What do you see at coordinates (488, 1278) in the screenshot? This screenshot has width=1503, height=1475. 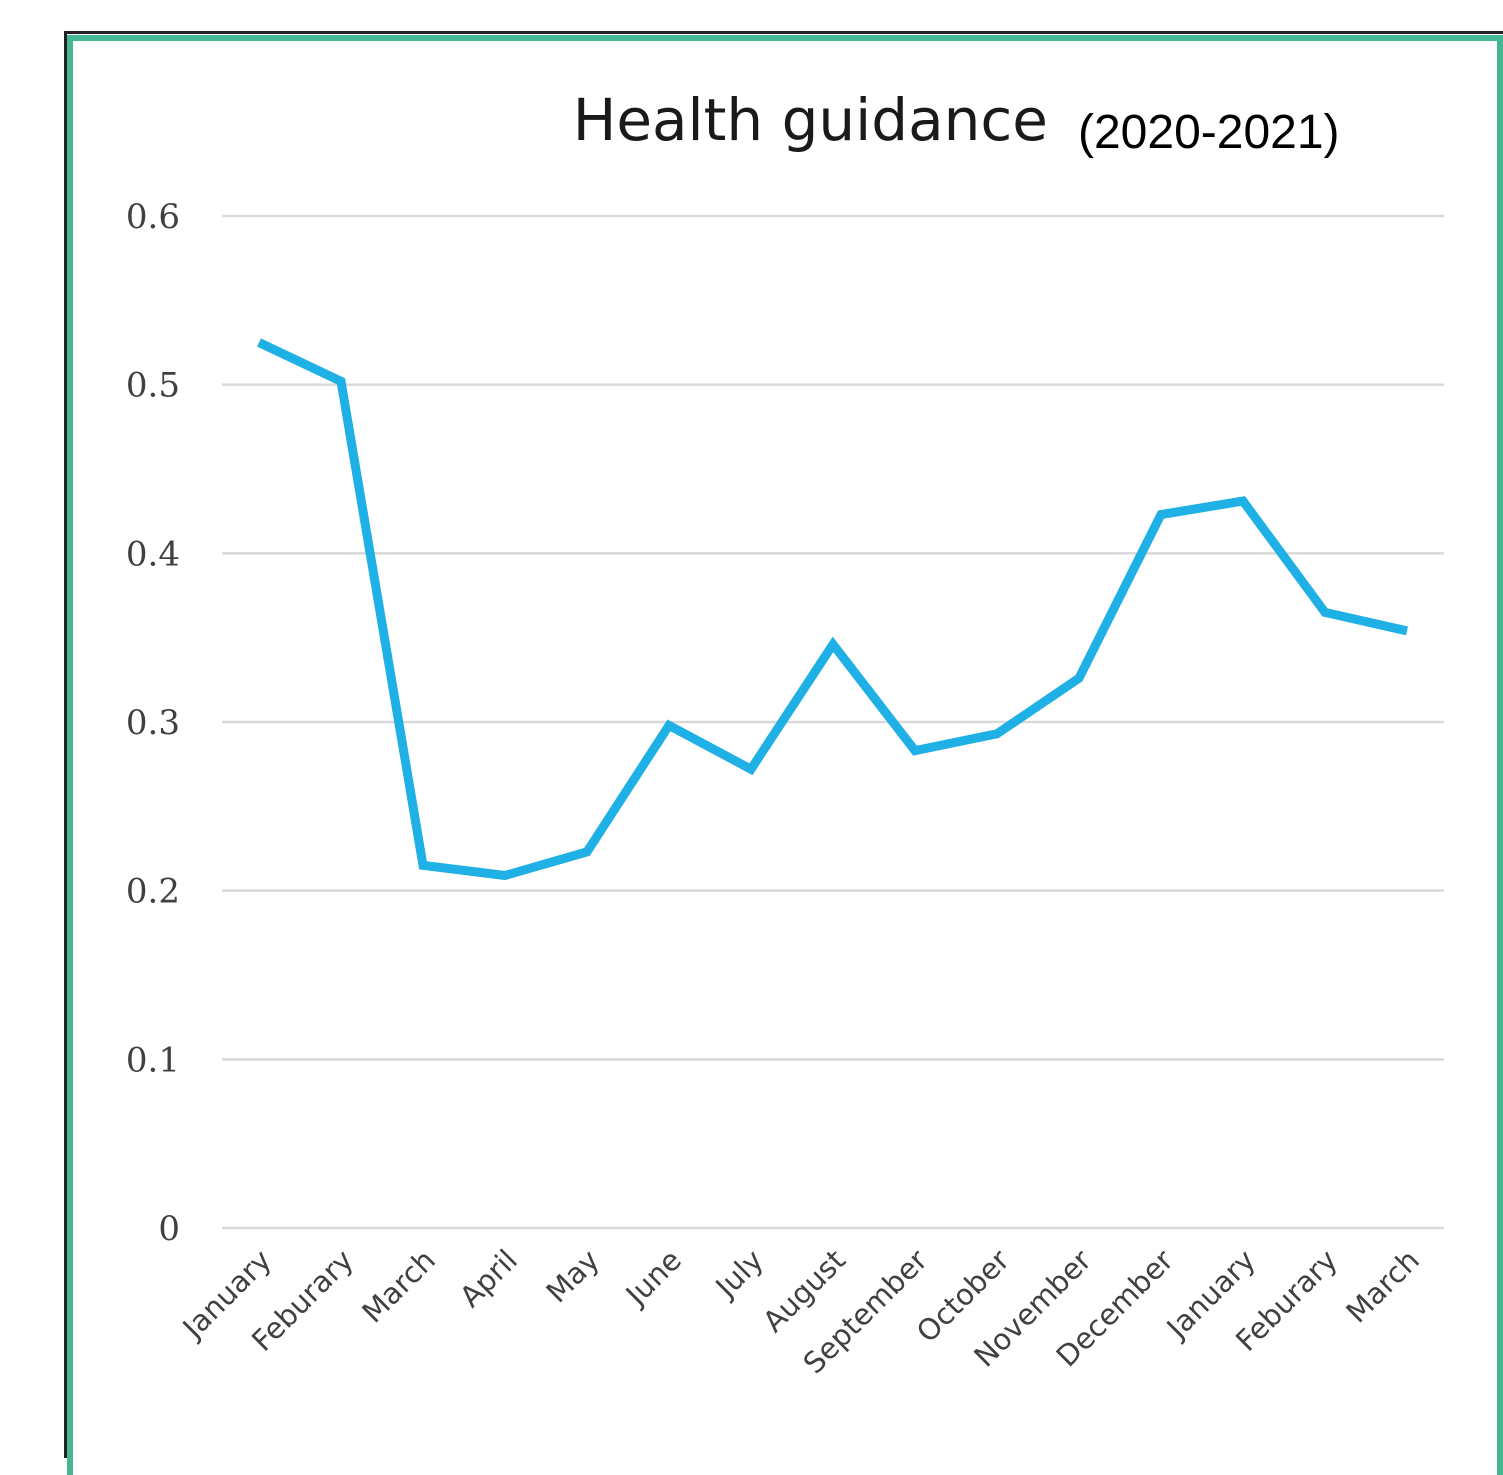 I see `x-tick-label: April` at bounding box center [488, 1278].